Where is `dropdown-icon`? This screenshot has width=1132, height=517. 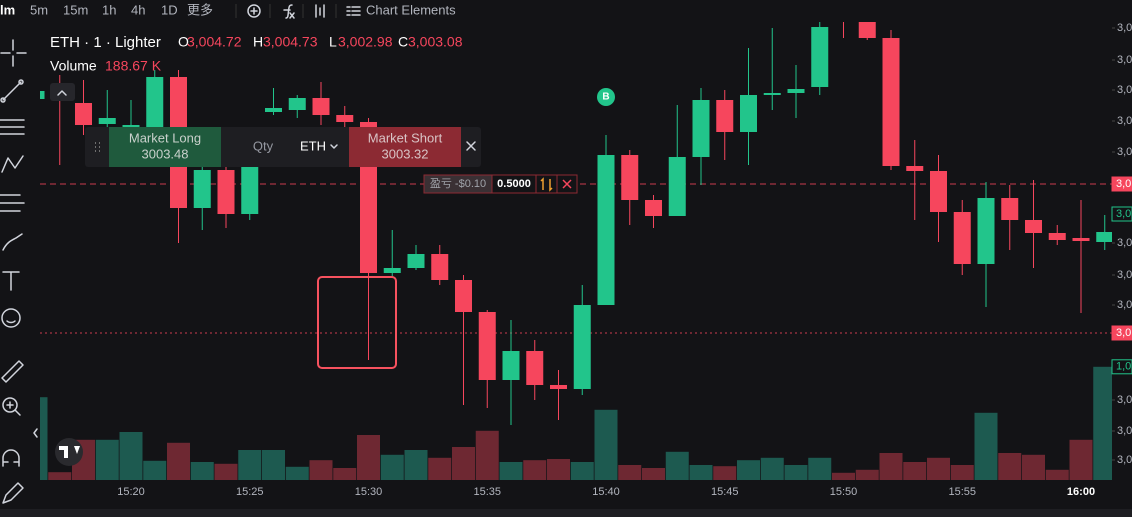
dropdown-icon is located at coordinates (334, 146).